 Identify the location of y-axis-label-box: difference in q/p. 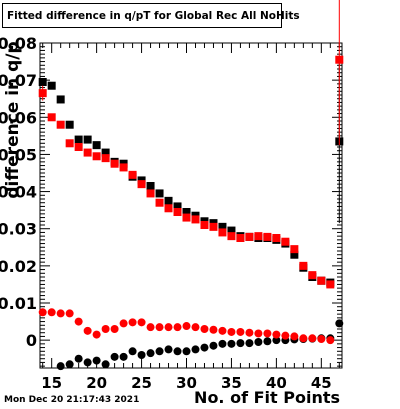
(13, 120).